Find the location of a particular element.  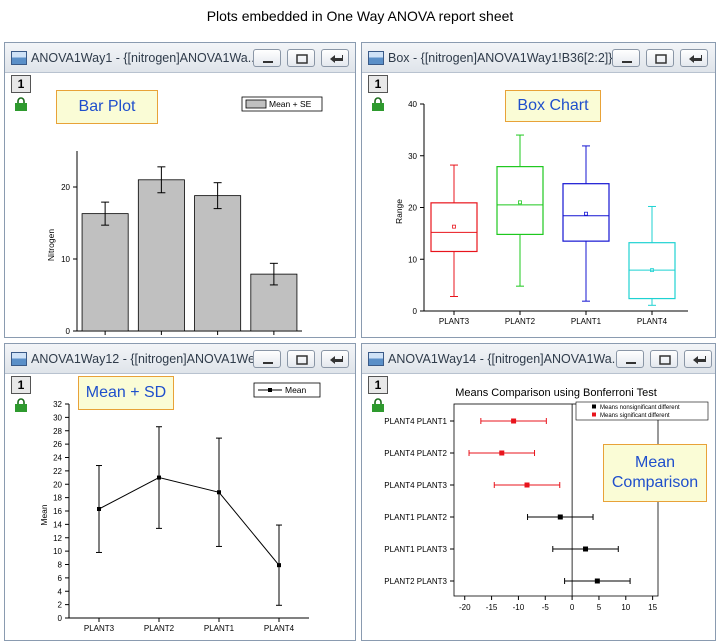

legend-marker is located at coordinates (270, 390).